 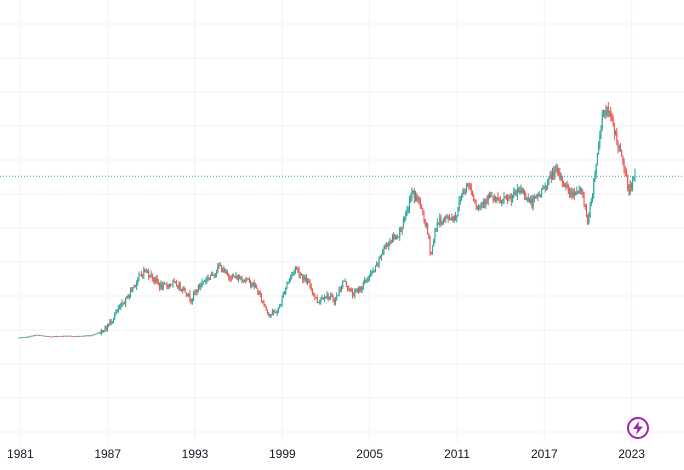 I want to click on lightning-button, so click(x=638, y=428).